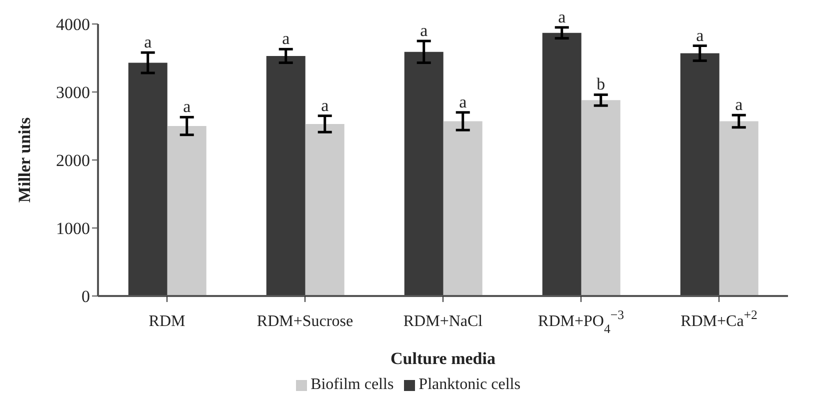  I want to click on y-tick-label: 3000, so click(73, 92).